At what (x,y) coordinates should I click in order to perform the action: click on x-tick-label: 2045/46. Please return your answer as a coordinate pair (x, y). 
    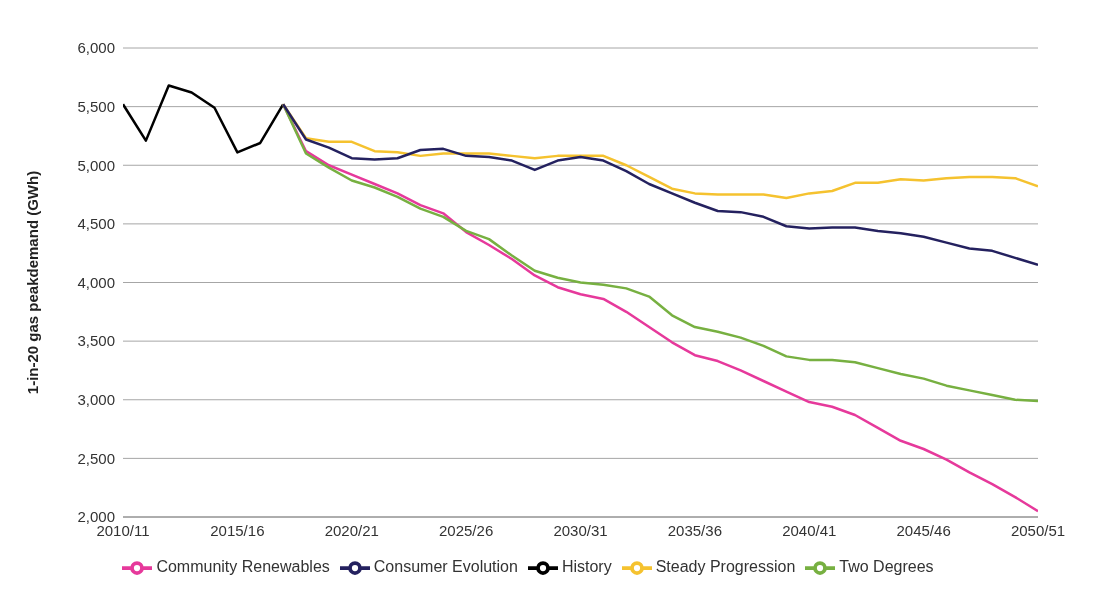
    Looking at the image, I should click on (923, 530).